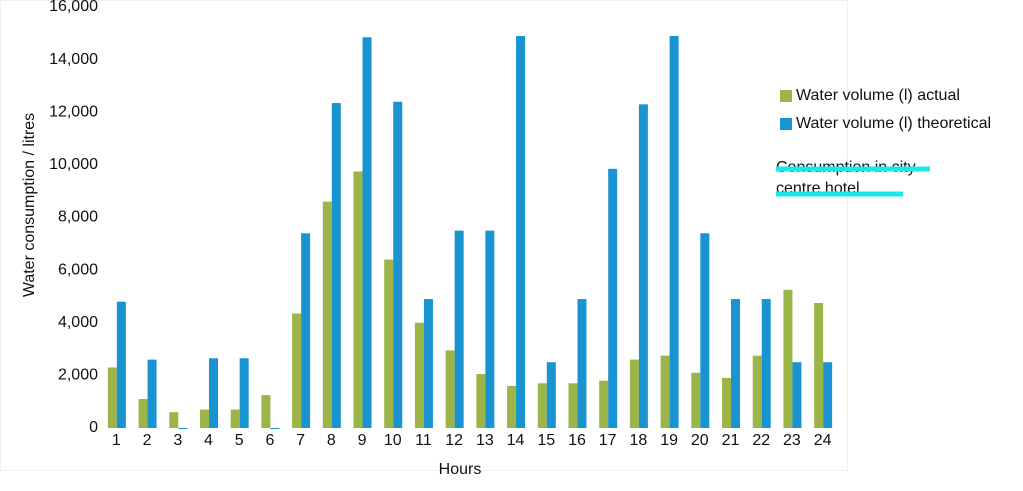 The height and width of the screenshot is (491, 1023). I want to click on x-tick-label: 4, so click(208, 440).